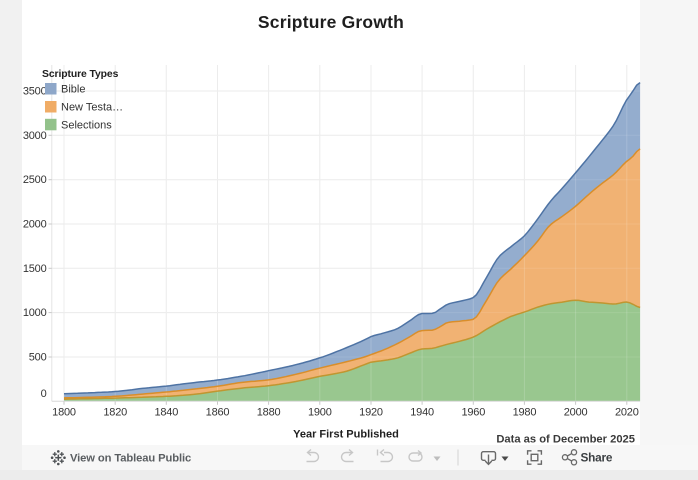 The height and width of the screenshot is (480, 698). Describe the element at coordinates (565, 440) in the screenshot. I see `svg-text: Data as of December 2025` at that location.